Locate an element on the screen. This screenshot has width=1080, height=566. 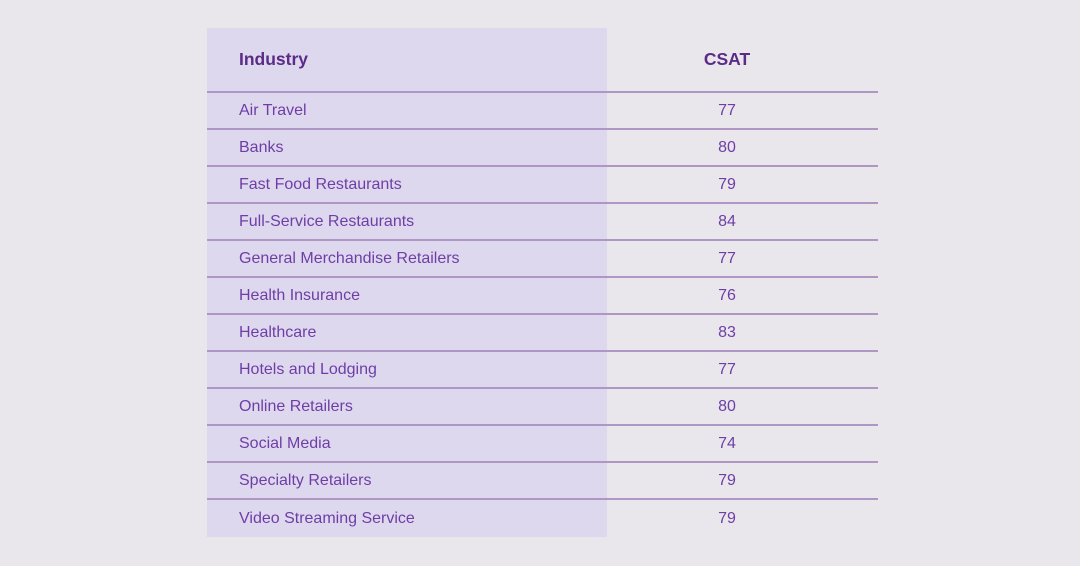
industry-cell: Video Streaming Service is located at coordinates (407, 518).